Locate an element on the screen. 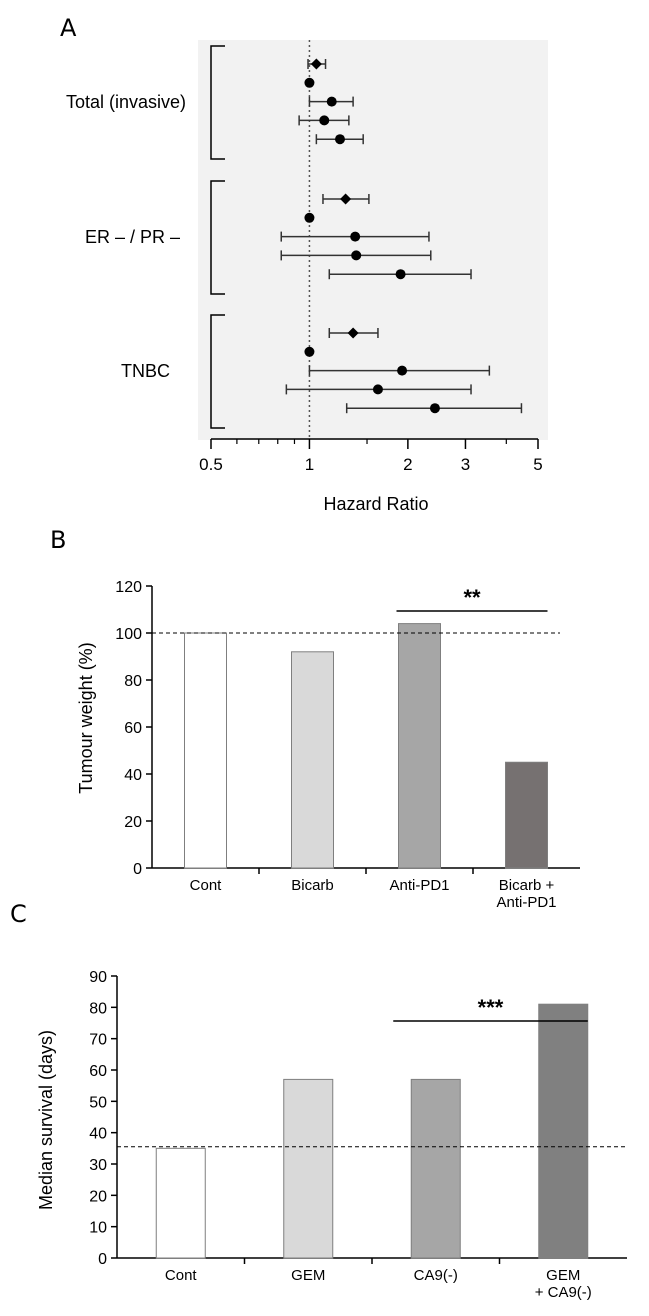 The image size is (649, 1316). forest-group-label: TNBC is located at coordinates (145, 371).